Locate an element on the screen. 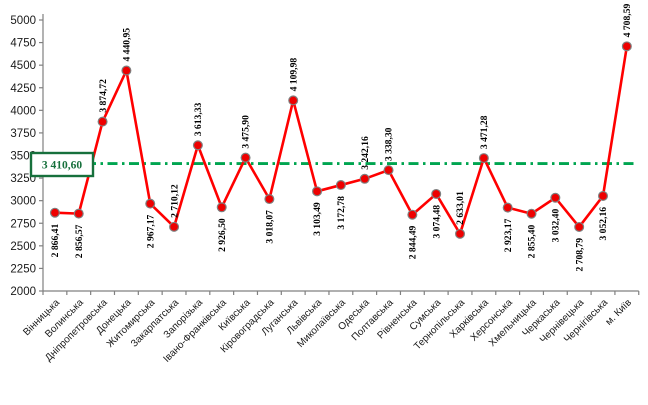 The width and height of the screenshot is (648, 405). data-point-label: 3 471,28 is located at coordinates (484, 132).